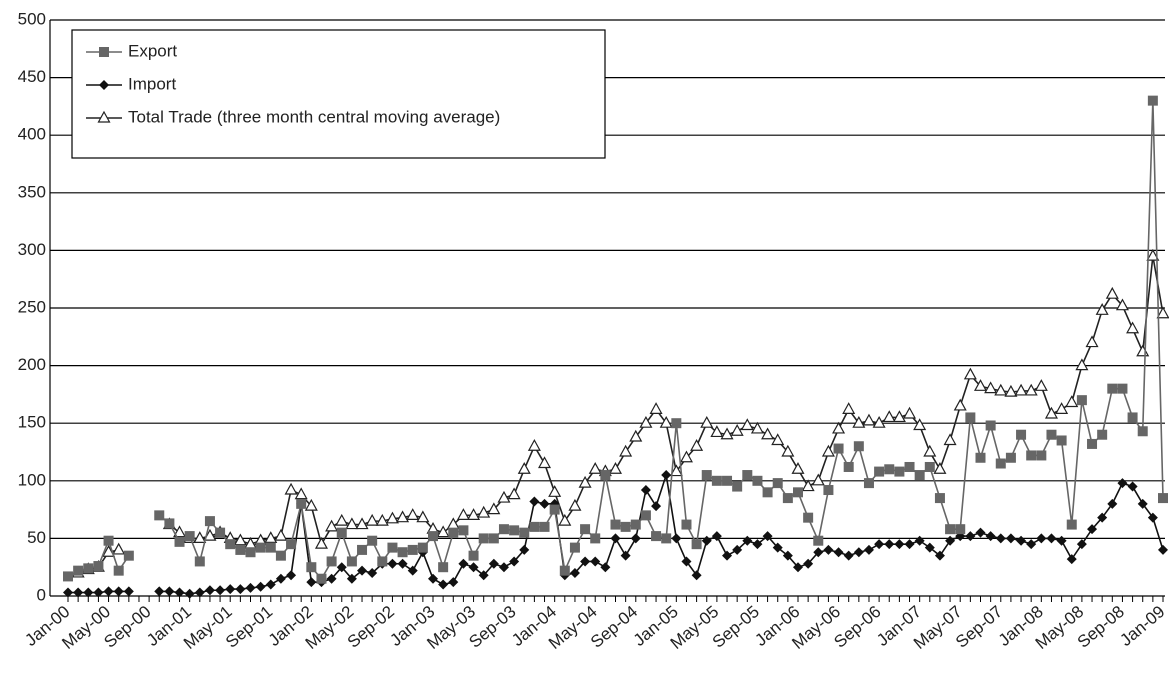 The width and height of the screenshot is (1169, 681). I want to click on x-tick-label: Sep-05, so click(736, 627).